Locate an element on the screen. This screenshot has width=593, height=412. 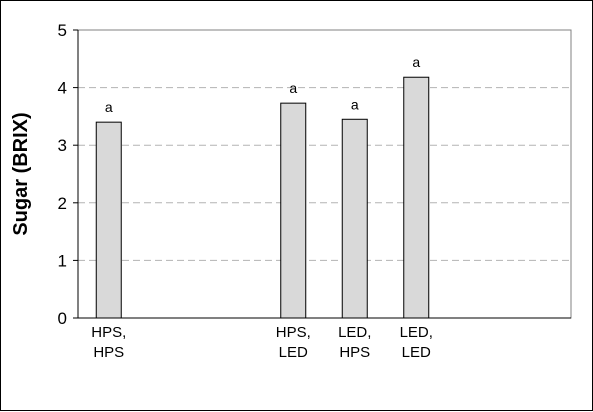
significance-labels: a a a a is located at coordinates (263, 84).